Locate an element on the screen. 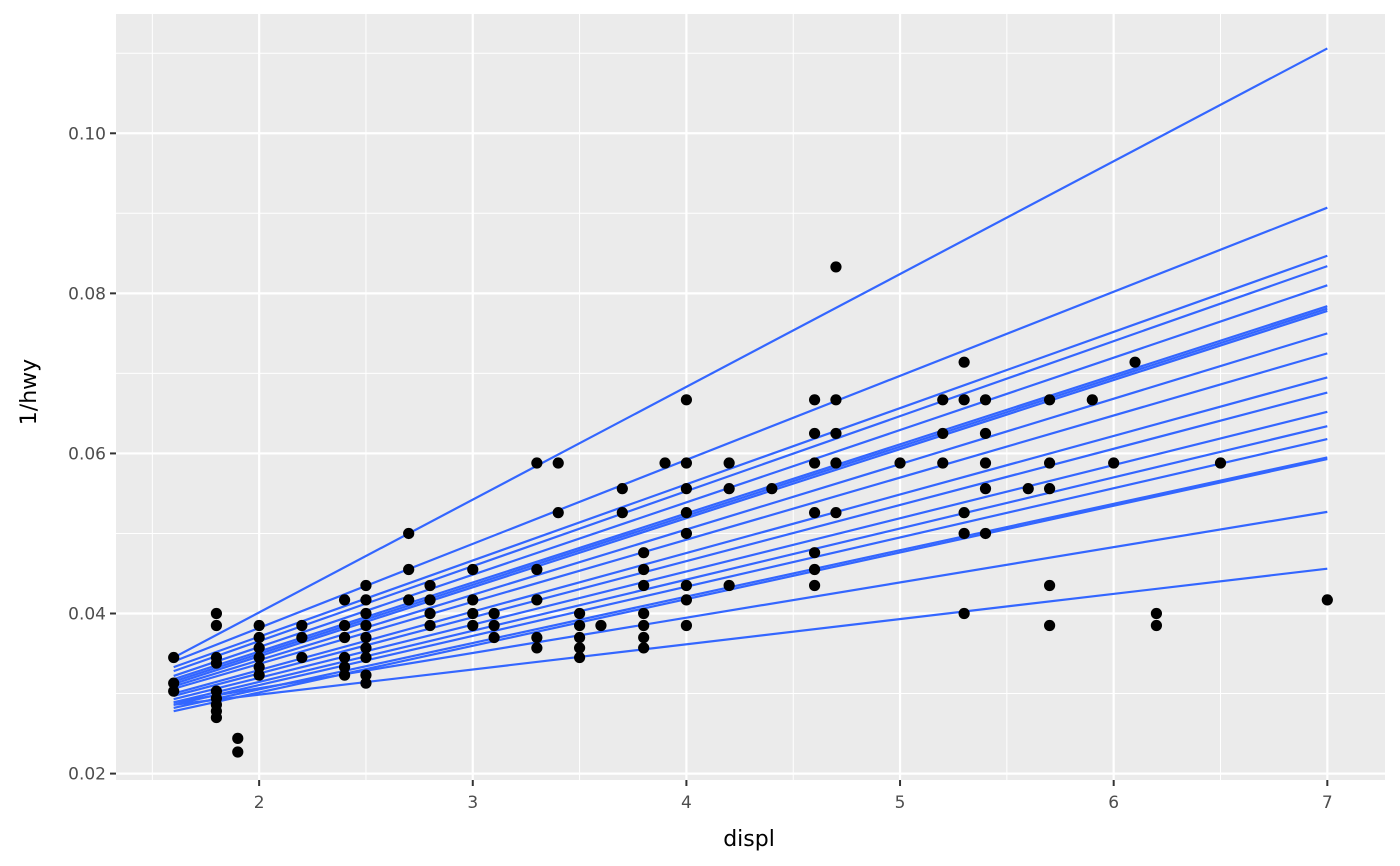 The height and width of the screenshot is (866, 1400). x-tick-label: 2 is located at coordinates (259, 803).